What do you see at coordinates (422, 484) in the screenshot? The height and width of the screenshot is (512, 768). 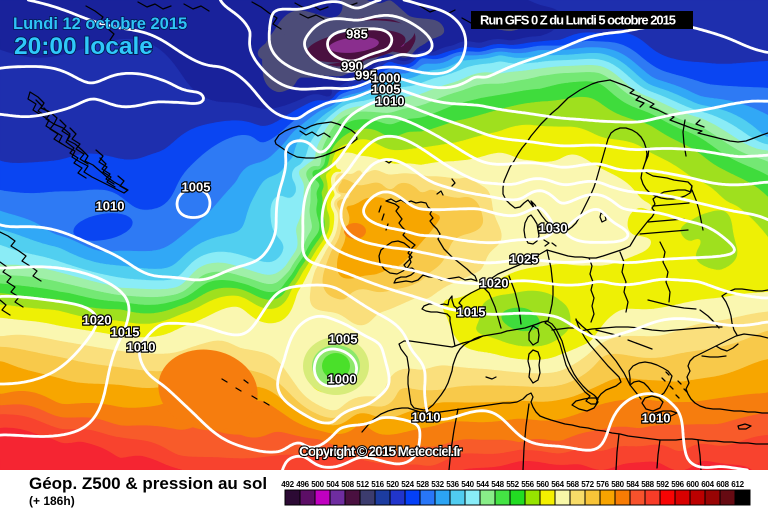 I see `svg-text: 528` at bounding box center [422, 484].